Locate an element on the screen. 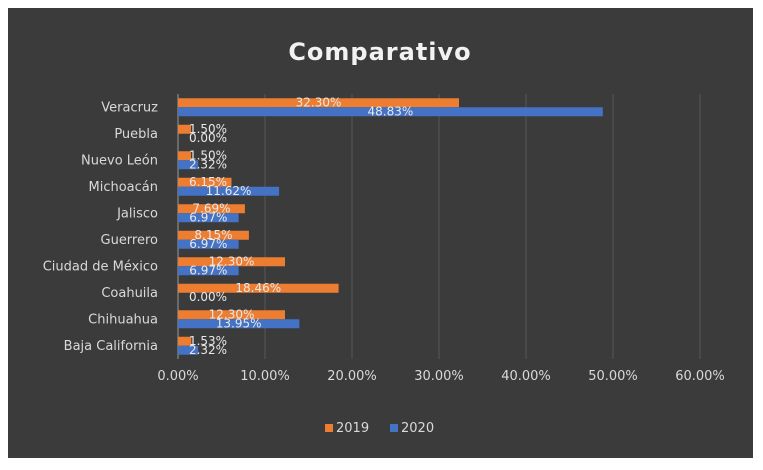 The image size is (763, 470). category-label-coahuila: Coahuila is located at coordinates (129, 293).